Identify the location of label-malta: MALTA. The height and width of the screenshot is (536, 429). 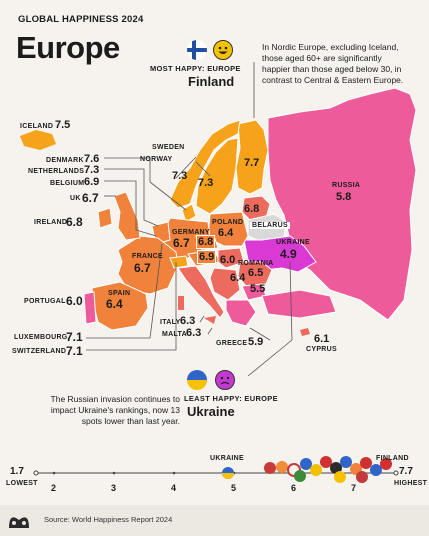
(174, 334).